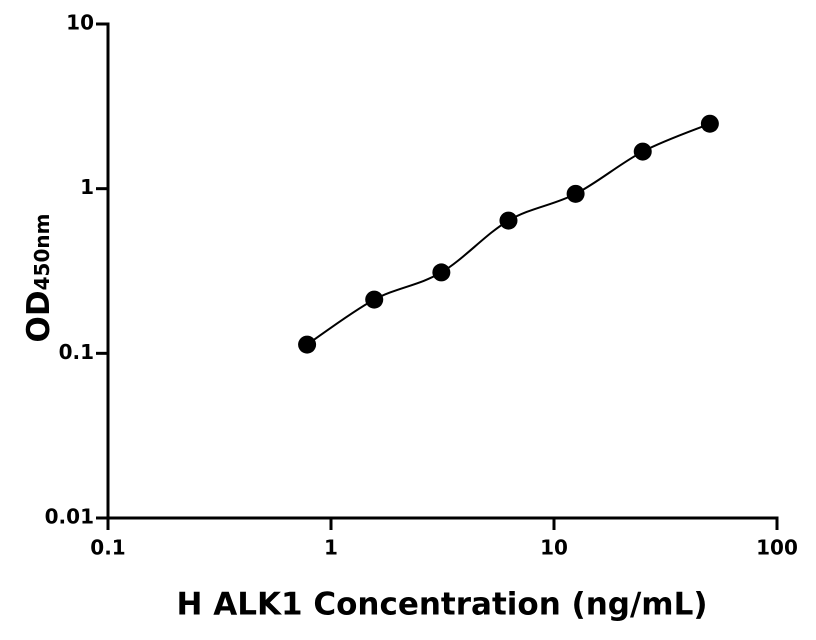 This screenshot has width=816, height=640. Describe the element at coordinates (441, 605) in the screenshot. I see `x-axis-label: H ALK1 Concentration (ng/mL)` at that location.